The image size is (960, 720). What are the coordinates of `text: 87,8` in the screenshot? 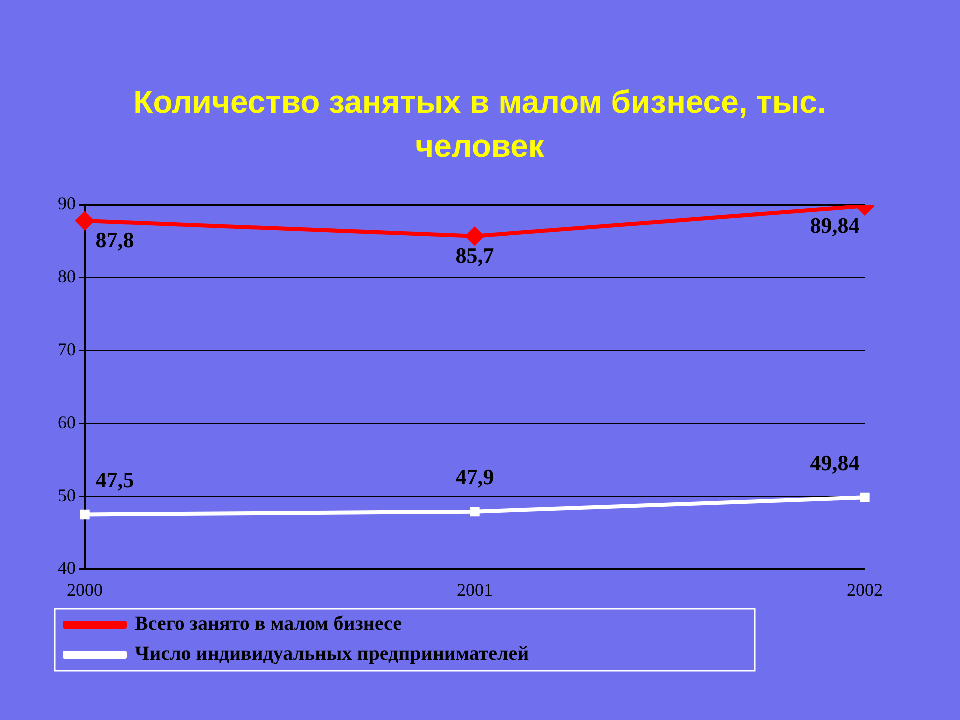 It's located at (115, 240).